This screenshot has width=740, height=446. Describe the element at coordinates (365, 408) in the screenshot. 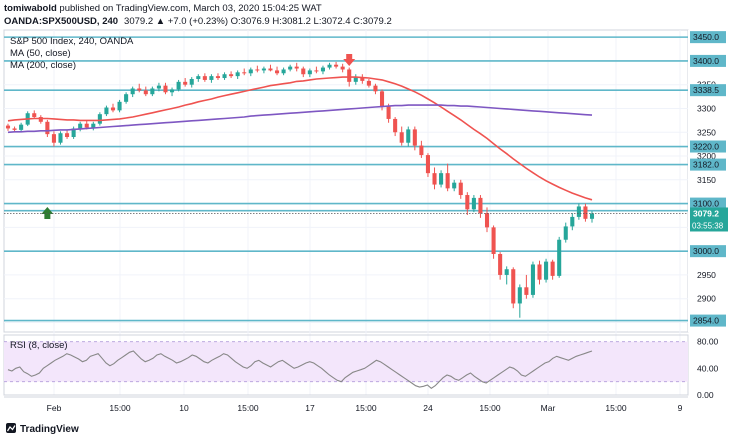

I see `time-axis: Feb 15:00 10 15:00 17 15:00 24 15:00 Mar 15:00 9` at that location.